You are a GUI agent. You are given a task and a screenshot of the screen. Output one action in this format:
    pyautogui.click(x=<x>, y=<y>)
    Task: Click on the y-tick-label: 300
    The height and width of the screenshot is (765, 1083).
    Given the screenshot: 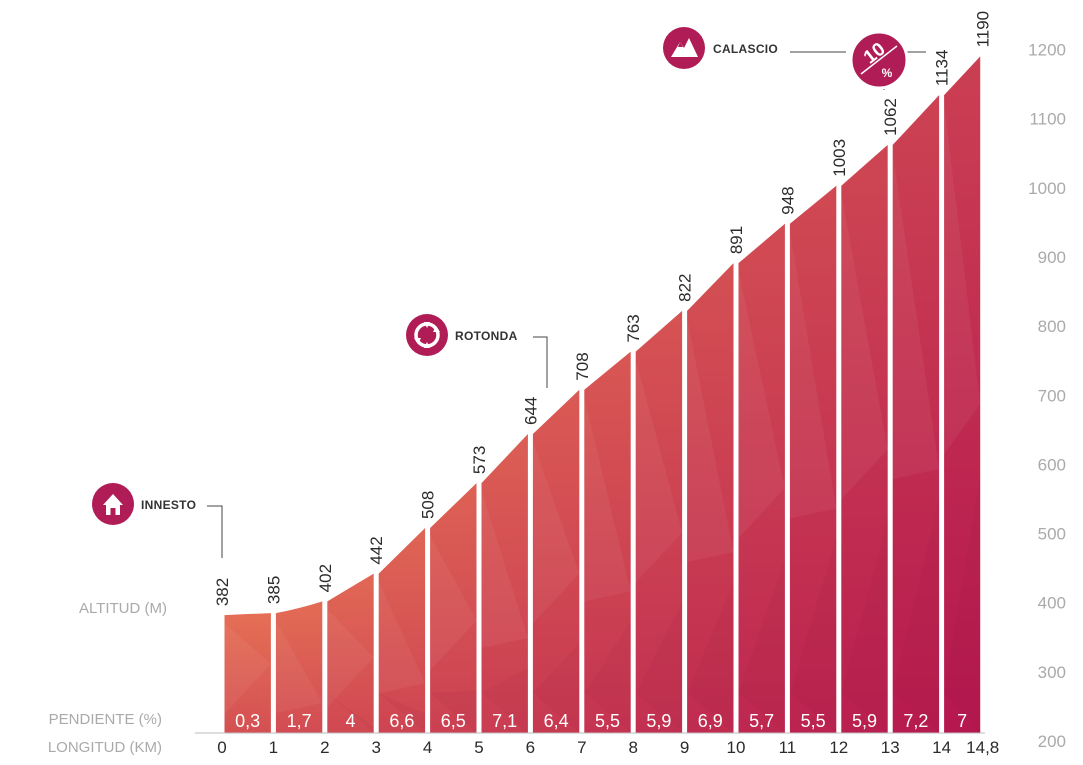 What is the action you would take?
    pyautogui.click(x=1052, y=672)
    